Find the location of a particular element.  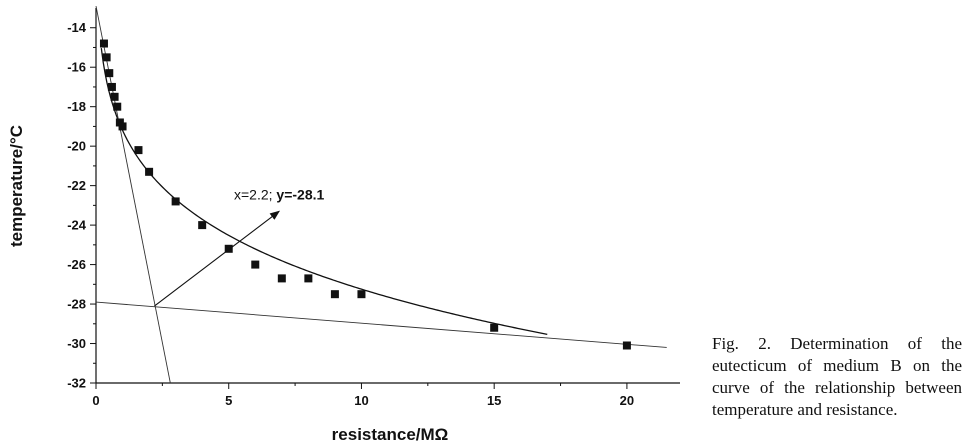

x-tick-label: 0 is located at coordinates (95, 400).